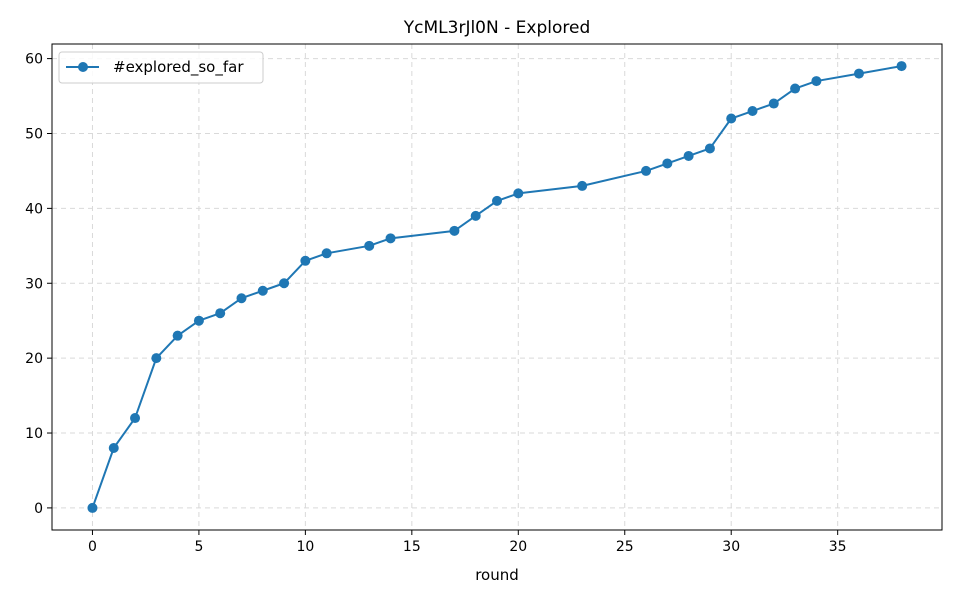 This screenshot has height=600, width=960. Describe the element at coordinates (496, 28) in the screenshot. I see `chart-title: YcML3rJl0N - Explored` at that location.